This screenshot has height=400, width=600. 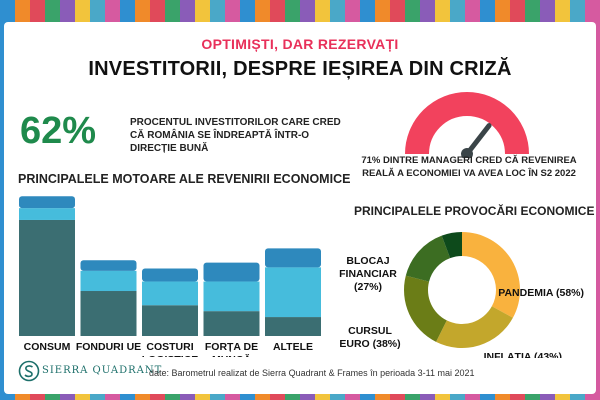 I want to click on donut-slice-label: INFLAȚIA (43%), so click(x=523, y=354).